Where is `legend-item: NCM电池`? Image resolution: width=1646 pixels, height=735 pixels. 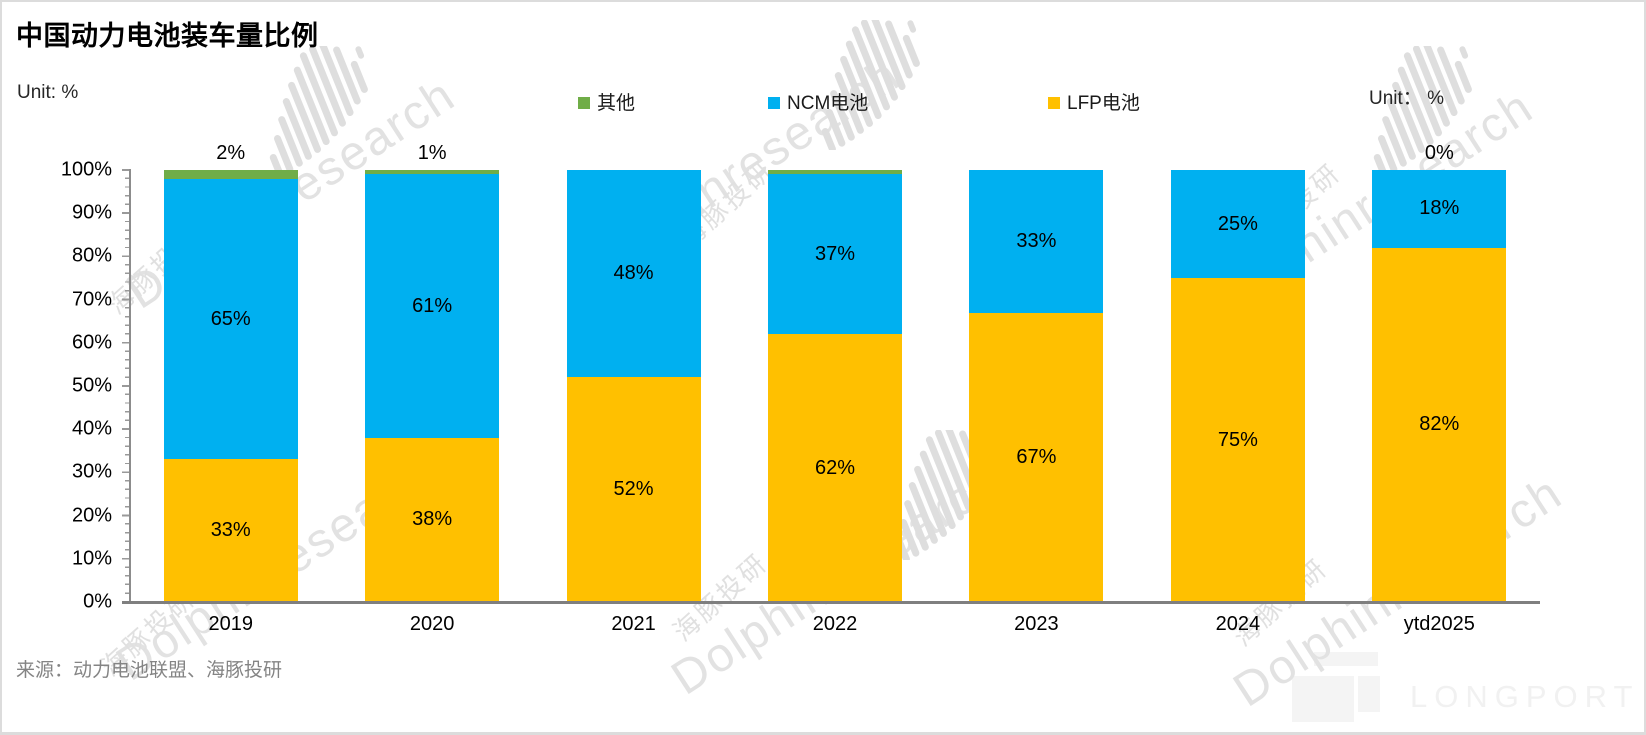 legend-item: NCM电池 is located at coordinates (818, 101).